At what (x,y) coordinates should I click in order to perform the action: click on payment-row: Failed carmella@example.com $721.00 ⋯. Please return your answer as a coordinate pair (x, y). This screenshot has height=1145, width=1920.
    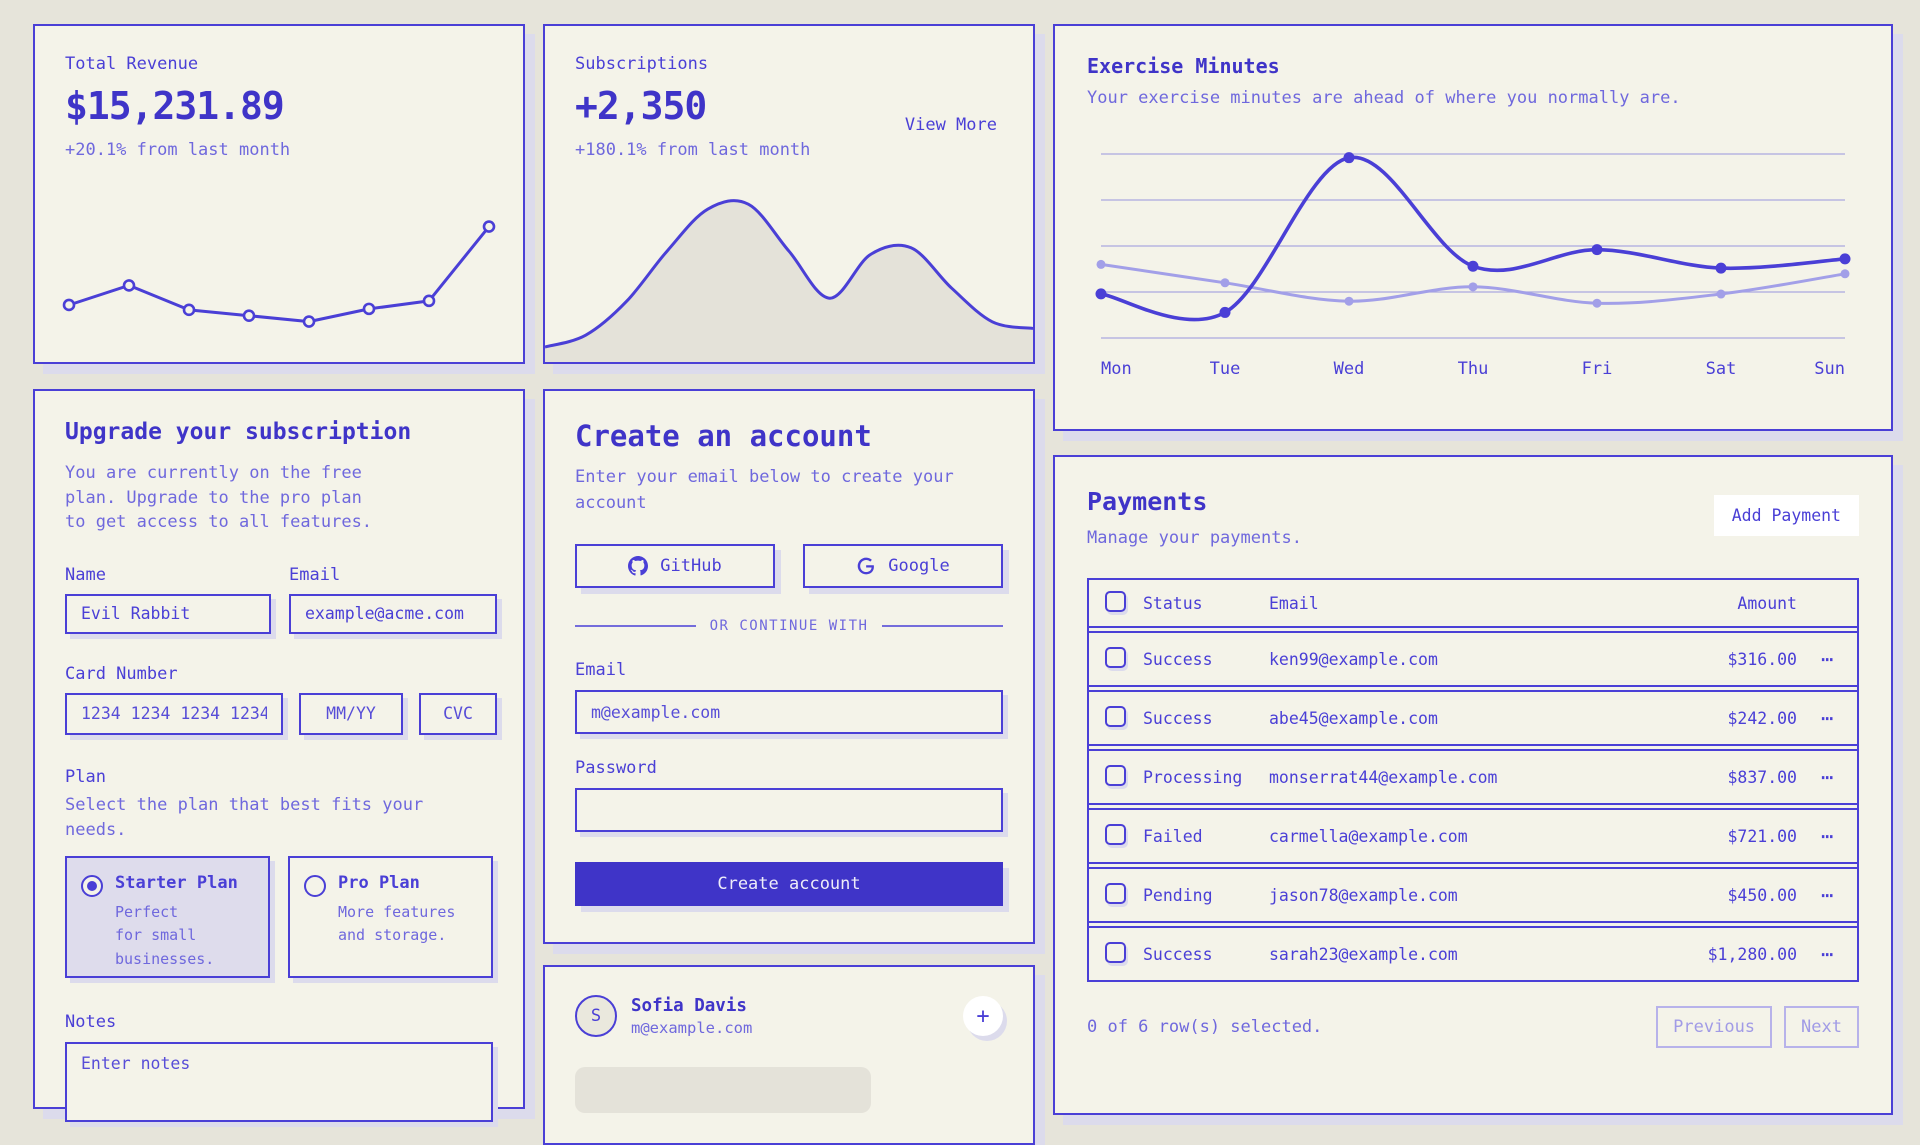
    Looking at the image, I should click on (1473, 836).